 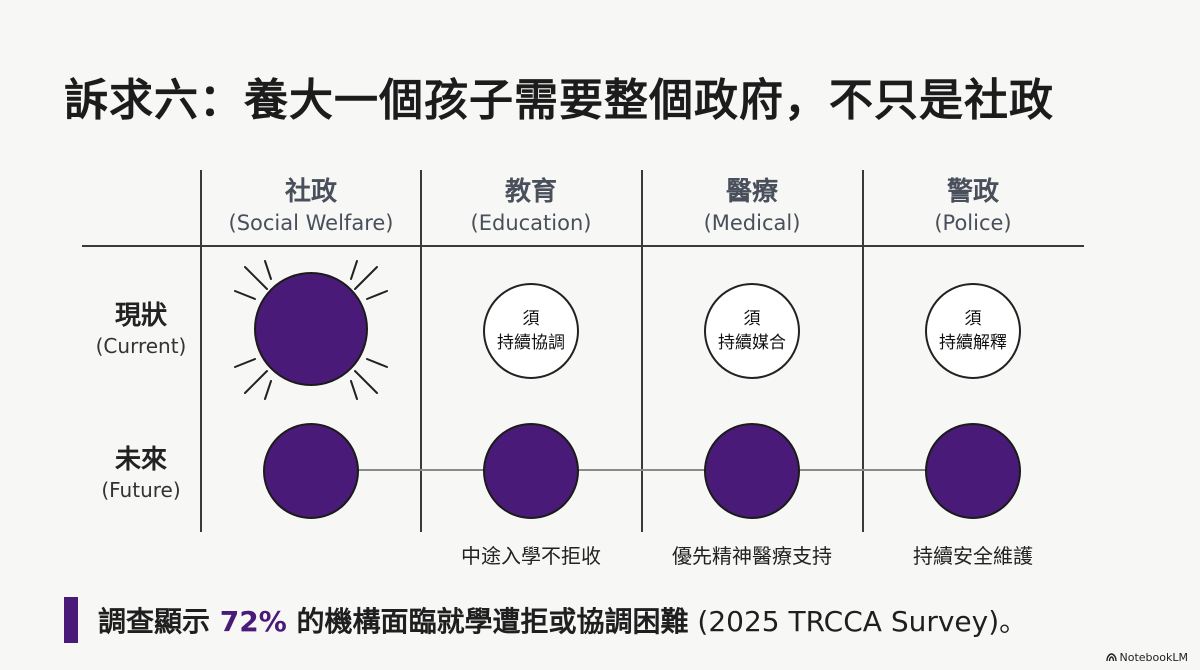 I want to click on future-connector-line, so click(x=642, y=470).